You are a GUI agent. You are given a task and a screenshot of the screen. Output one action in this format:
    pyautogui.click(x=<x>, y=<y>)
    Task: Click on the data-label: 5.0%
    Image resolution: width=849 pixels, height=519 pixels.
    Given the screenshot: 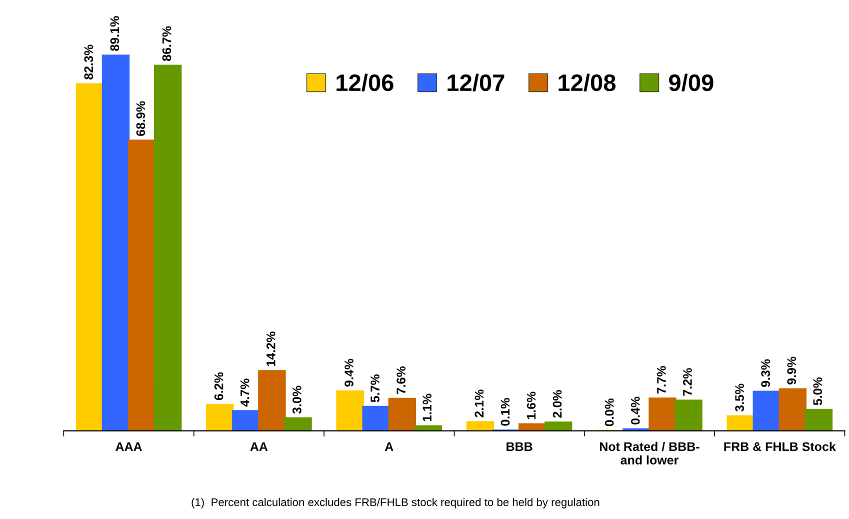 What is the action you would take?
    pyautogui.click(x=817, y=391)
    